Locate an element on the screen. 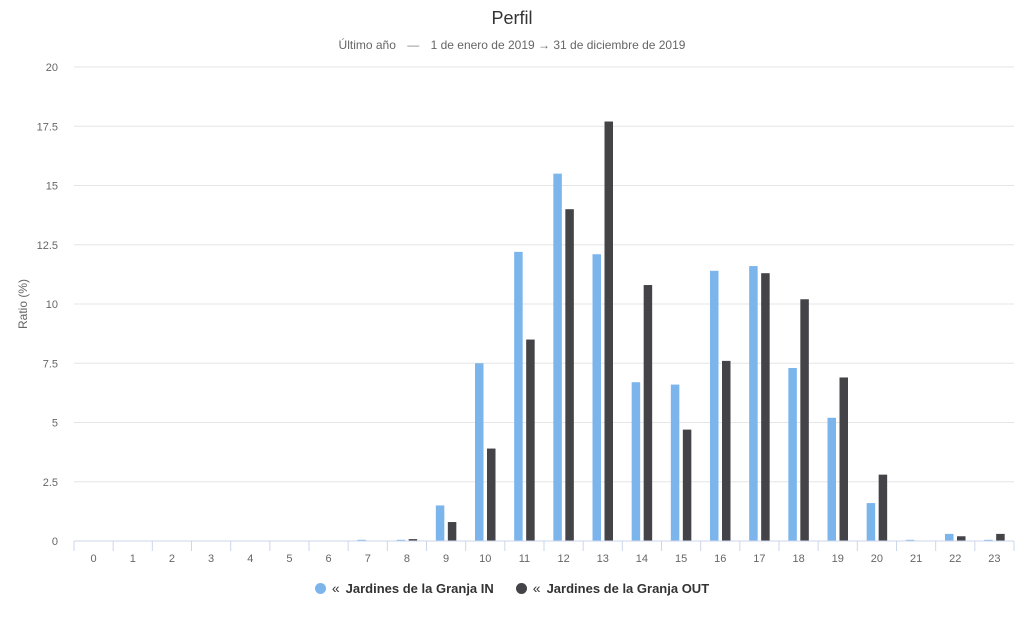 The image size is (1024, 618). legend-marker-out is located at coordinates (521, 588).